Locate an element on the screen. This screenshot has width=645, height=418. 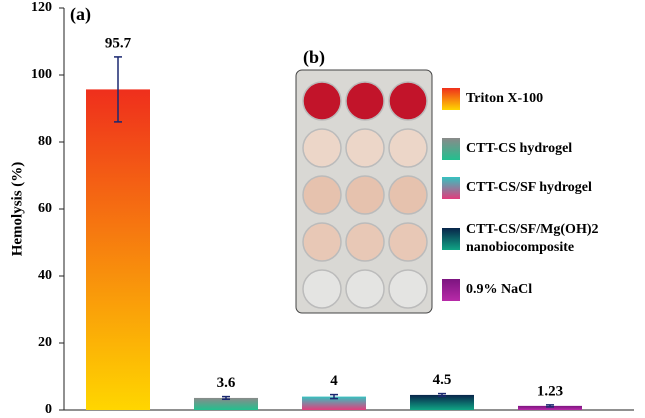
y-axis-label: Hemolysis (%) is located at coordinates (17, 209).